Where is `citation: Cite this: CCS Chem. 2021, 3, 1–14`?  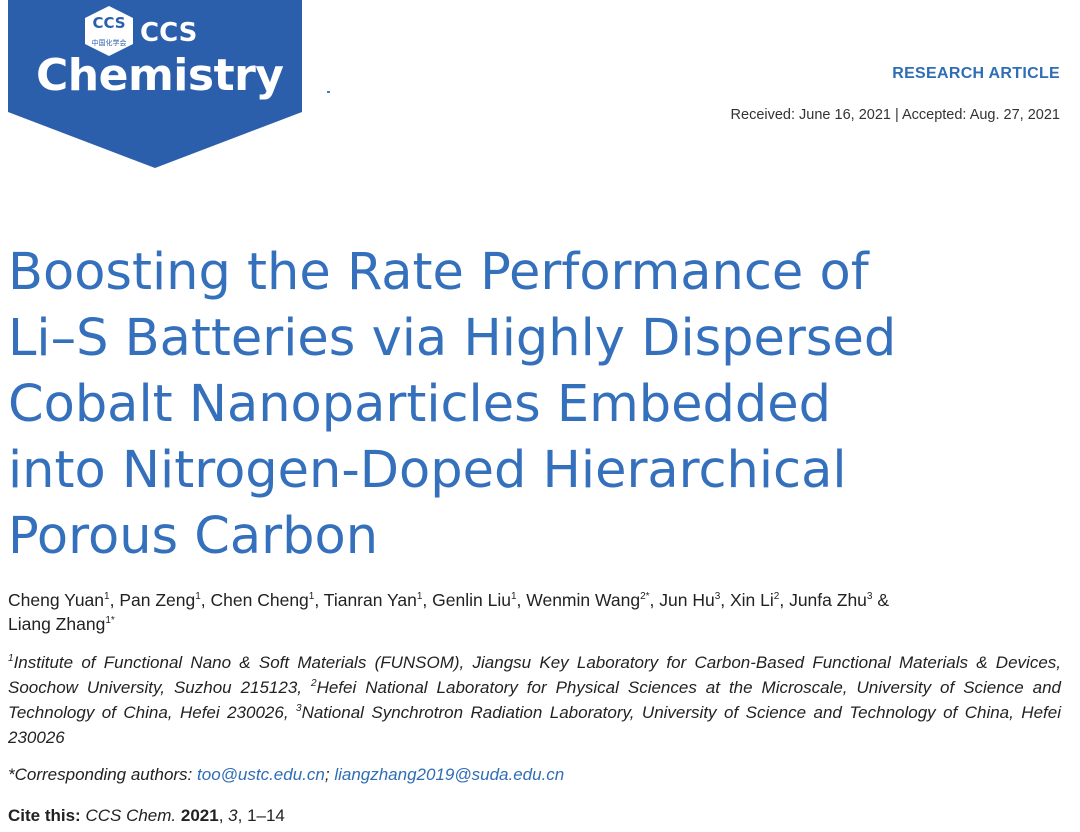 citation: Cite this: CCS Chem. 2021, 3, 1–14 is located at coordinates (146, 816).